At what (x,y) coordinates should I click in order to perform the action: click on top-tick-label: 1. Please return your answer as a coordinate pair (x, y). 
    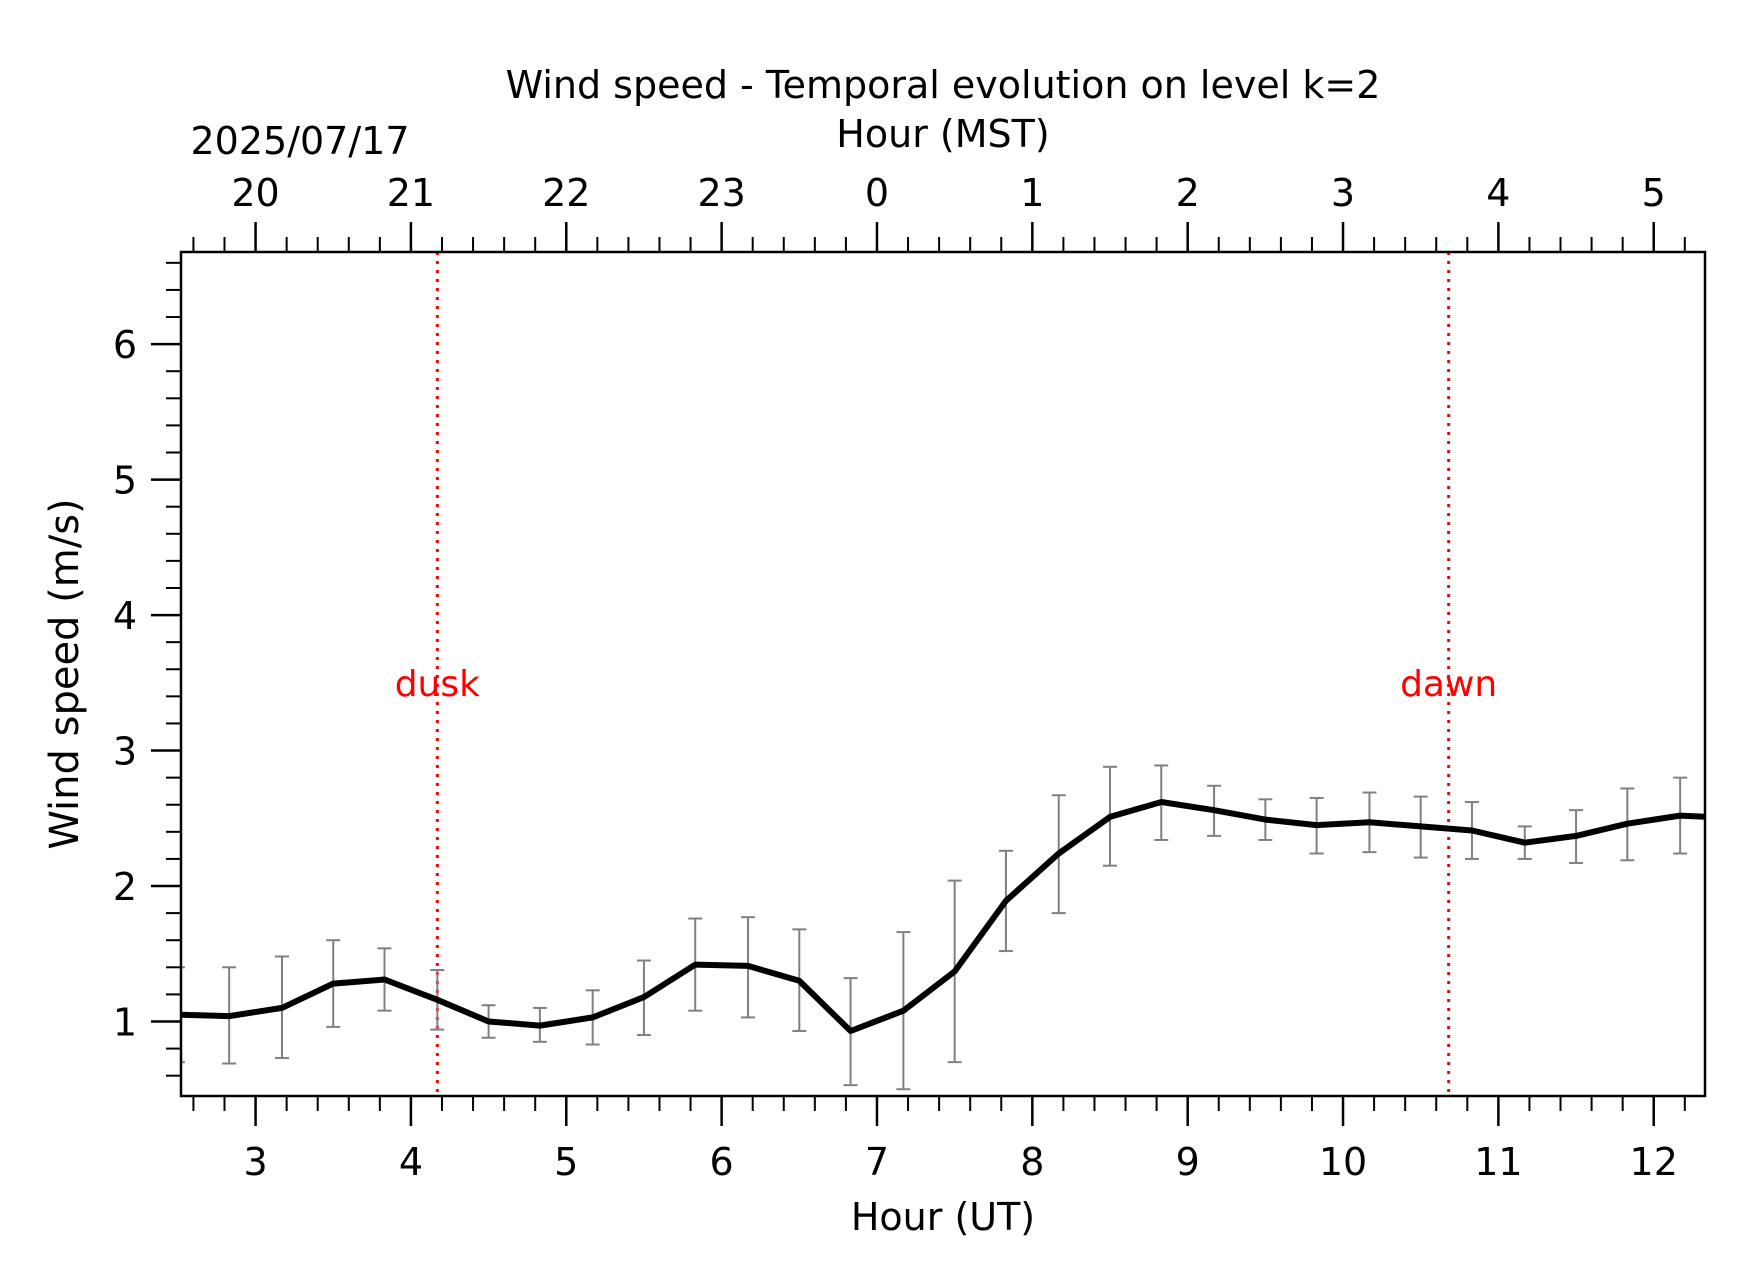
    Looking at the image, I should click on (1032, 193).